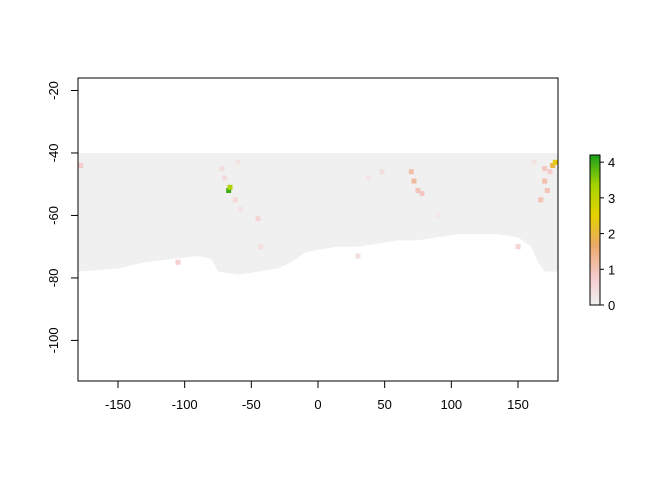 The height and width of the screenshot is (480, 672). What do you see at coordinates (611, 198) in the screenshot?
I see `legend-tick-label: 3` at bounding box center [611, 198].